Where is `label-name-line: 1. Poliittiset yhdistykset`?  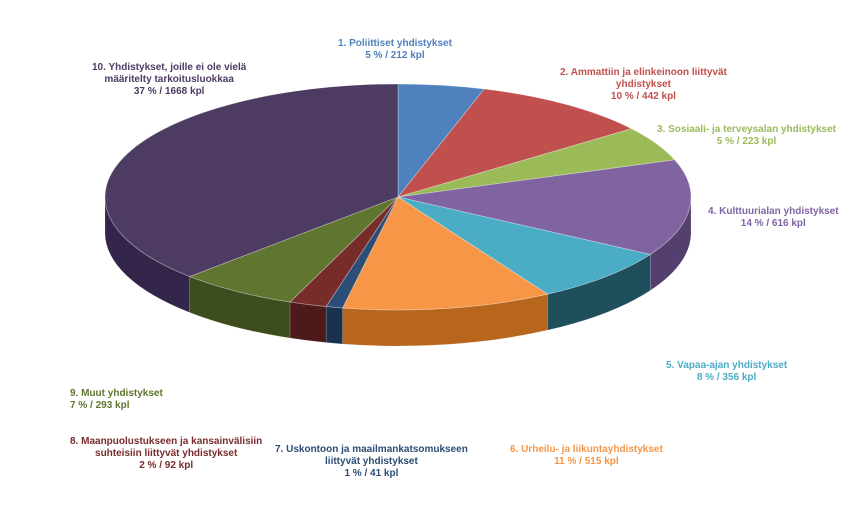 label-name-line: 1. Poliittiset yhdistykset is located at coordinates (395, 43).